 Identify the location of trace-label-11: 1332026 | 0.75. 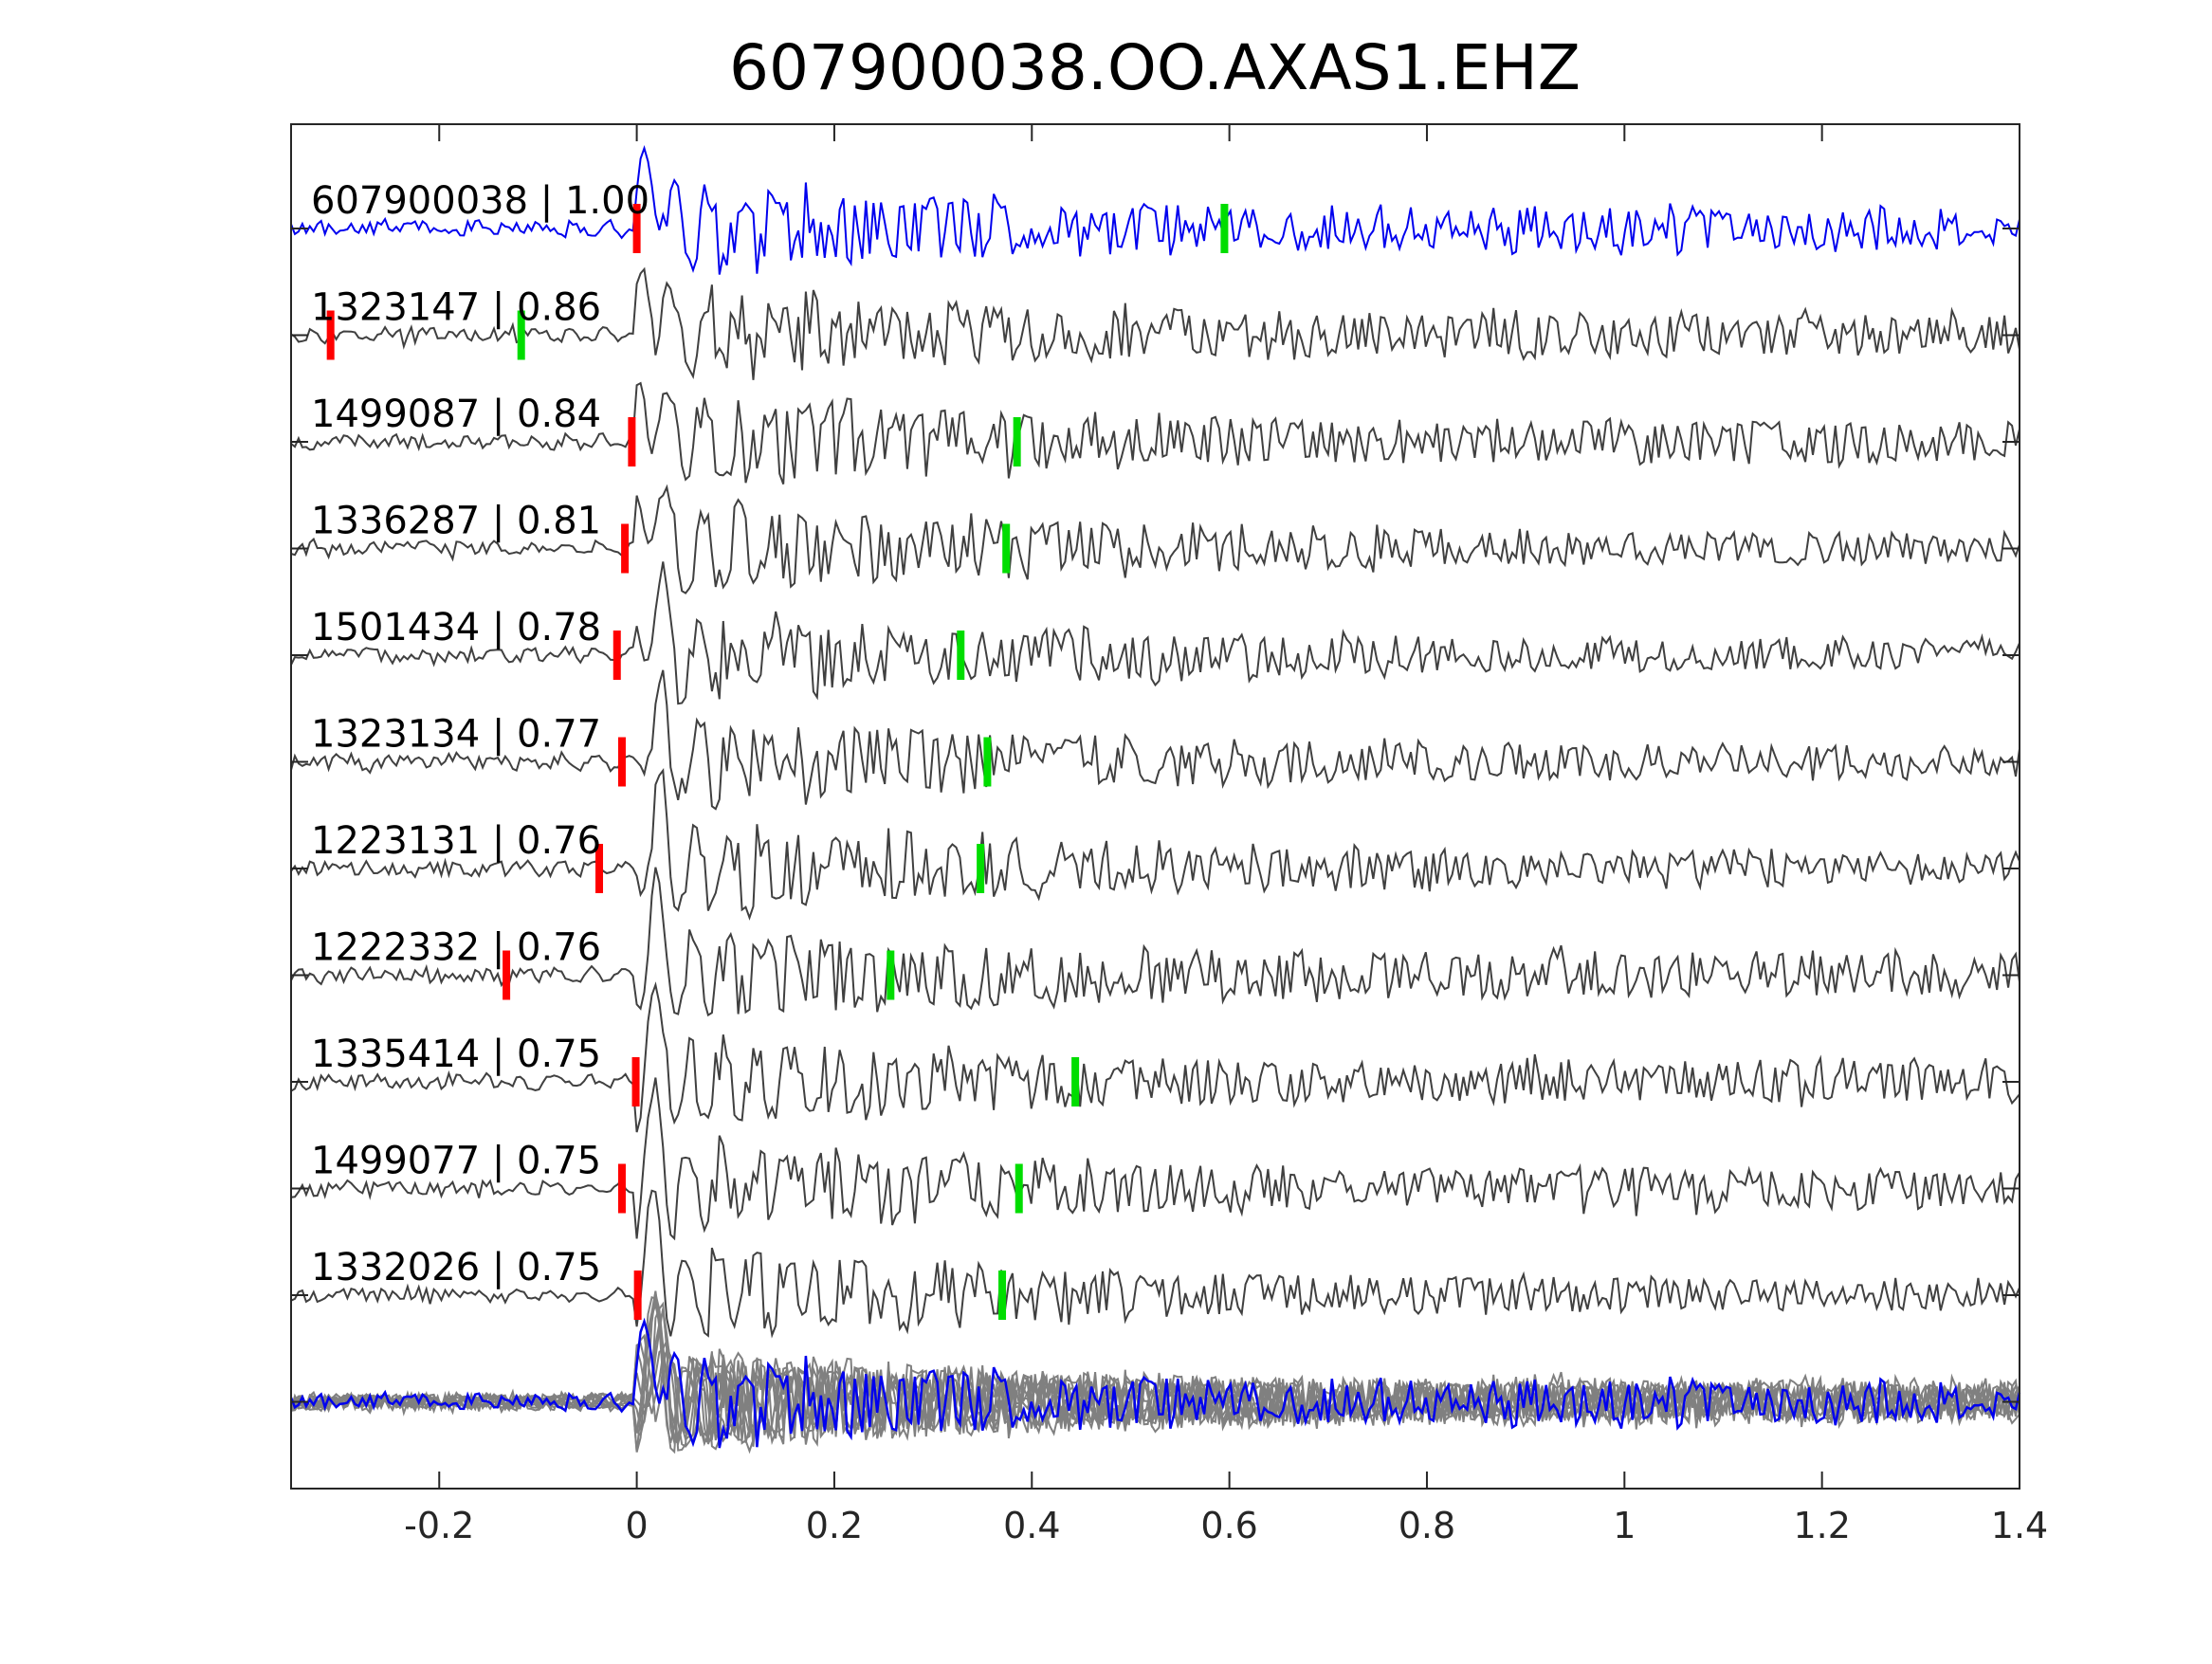
(456, 1267).